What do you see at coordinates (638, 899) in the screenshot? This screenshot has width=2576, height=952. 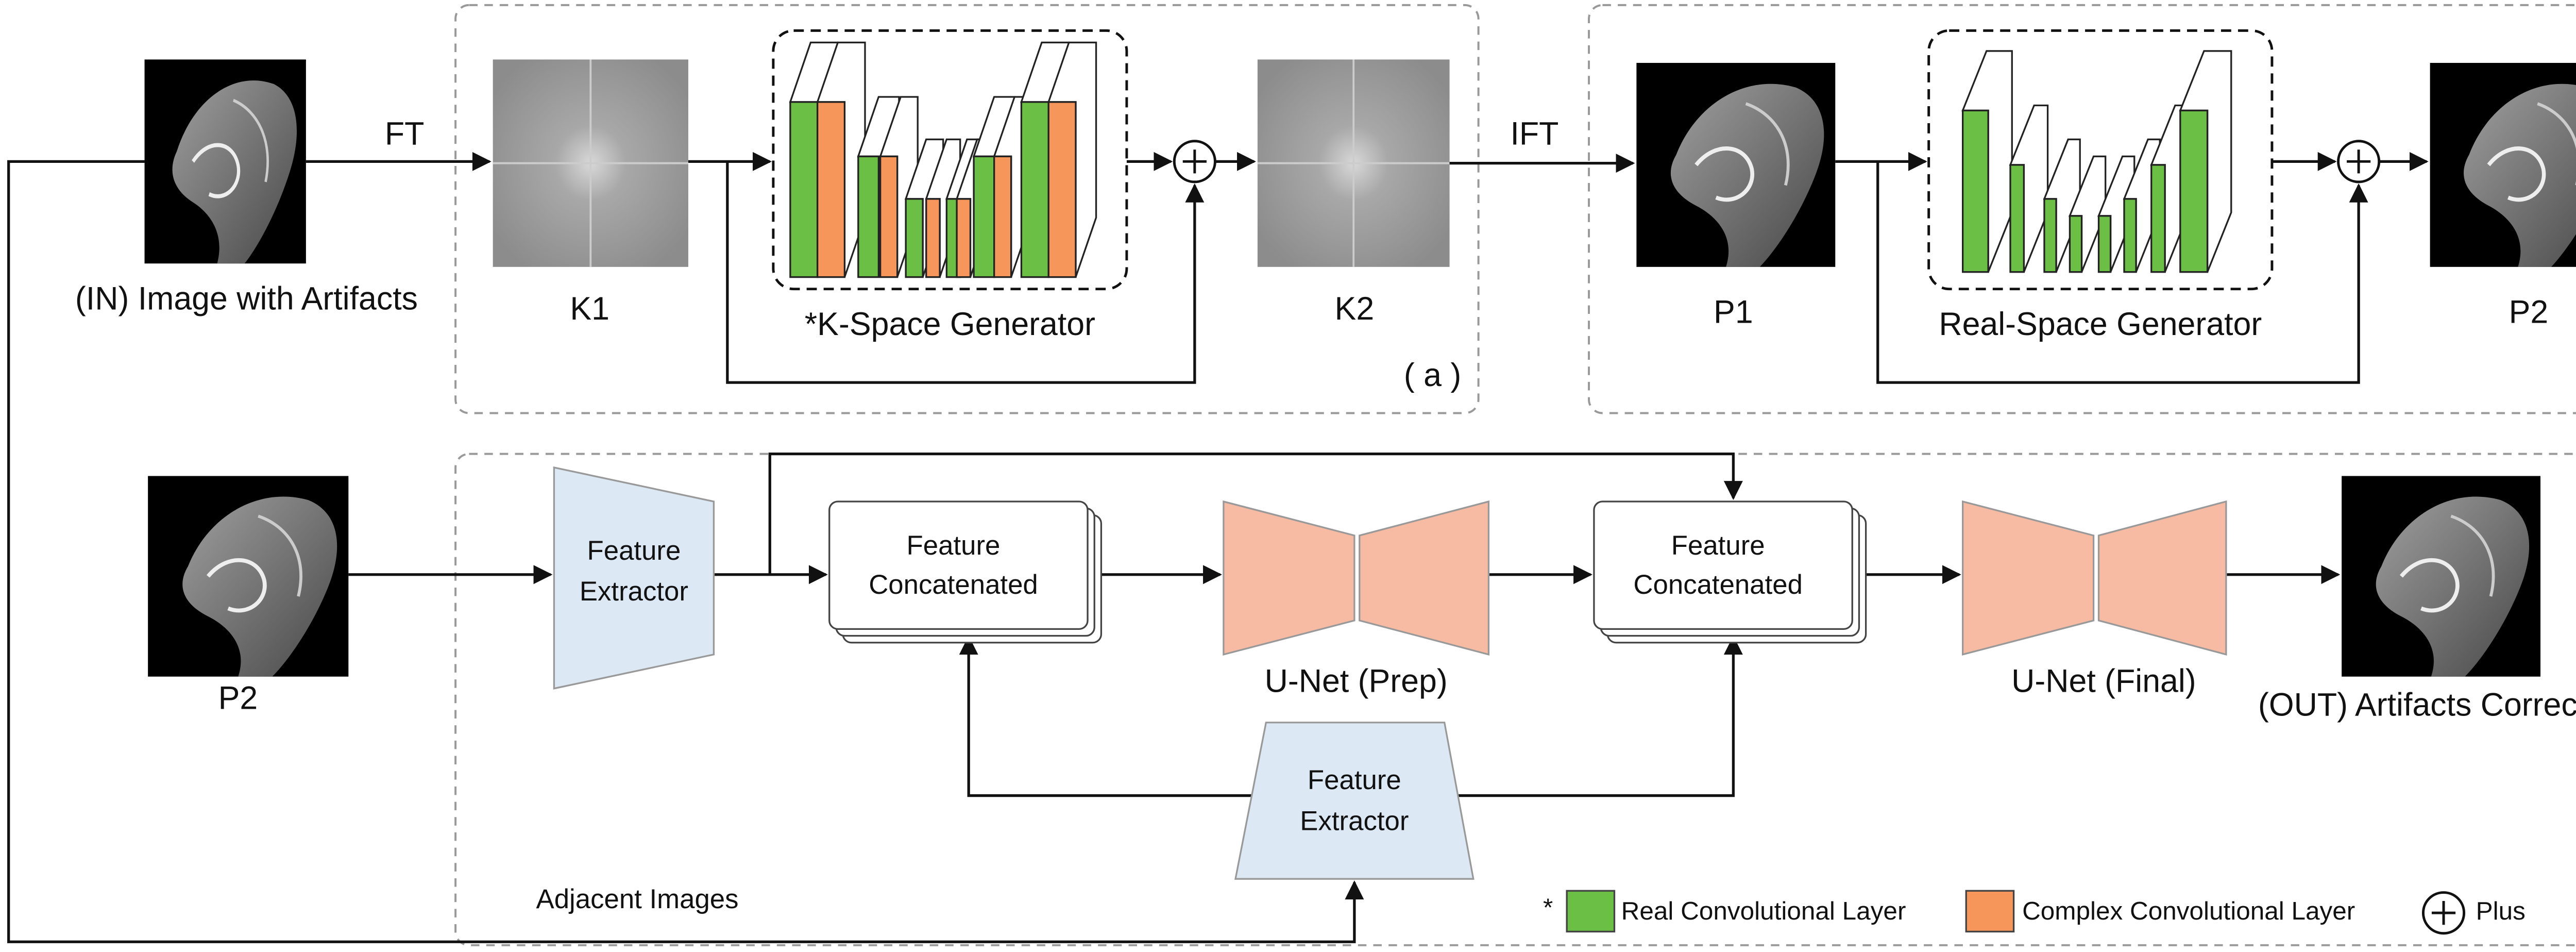 I see `adjacent-label: Adjacent Images` at bounding box center [638, 899].